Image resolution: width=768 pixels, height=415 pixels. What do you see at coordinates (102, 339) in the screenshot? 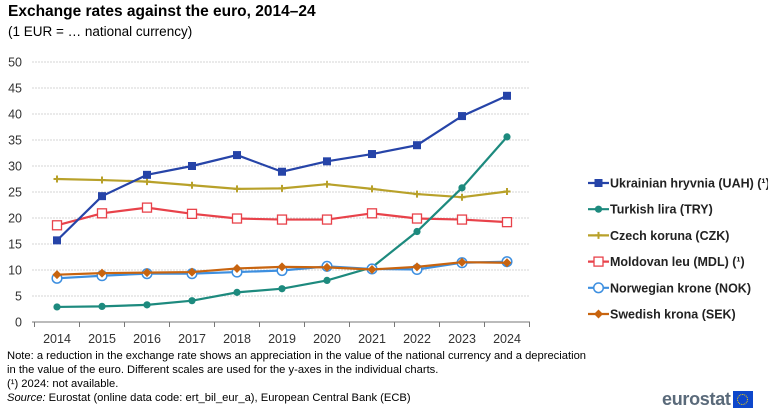
I see `x-tick-label: 2015` at bounding box center [102, 339].